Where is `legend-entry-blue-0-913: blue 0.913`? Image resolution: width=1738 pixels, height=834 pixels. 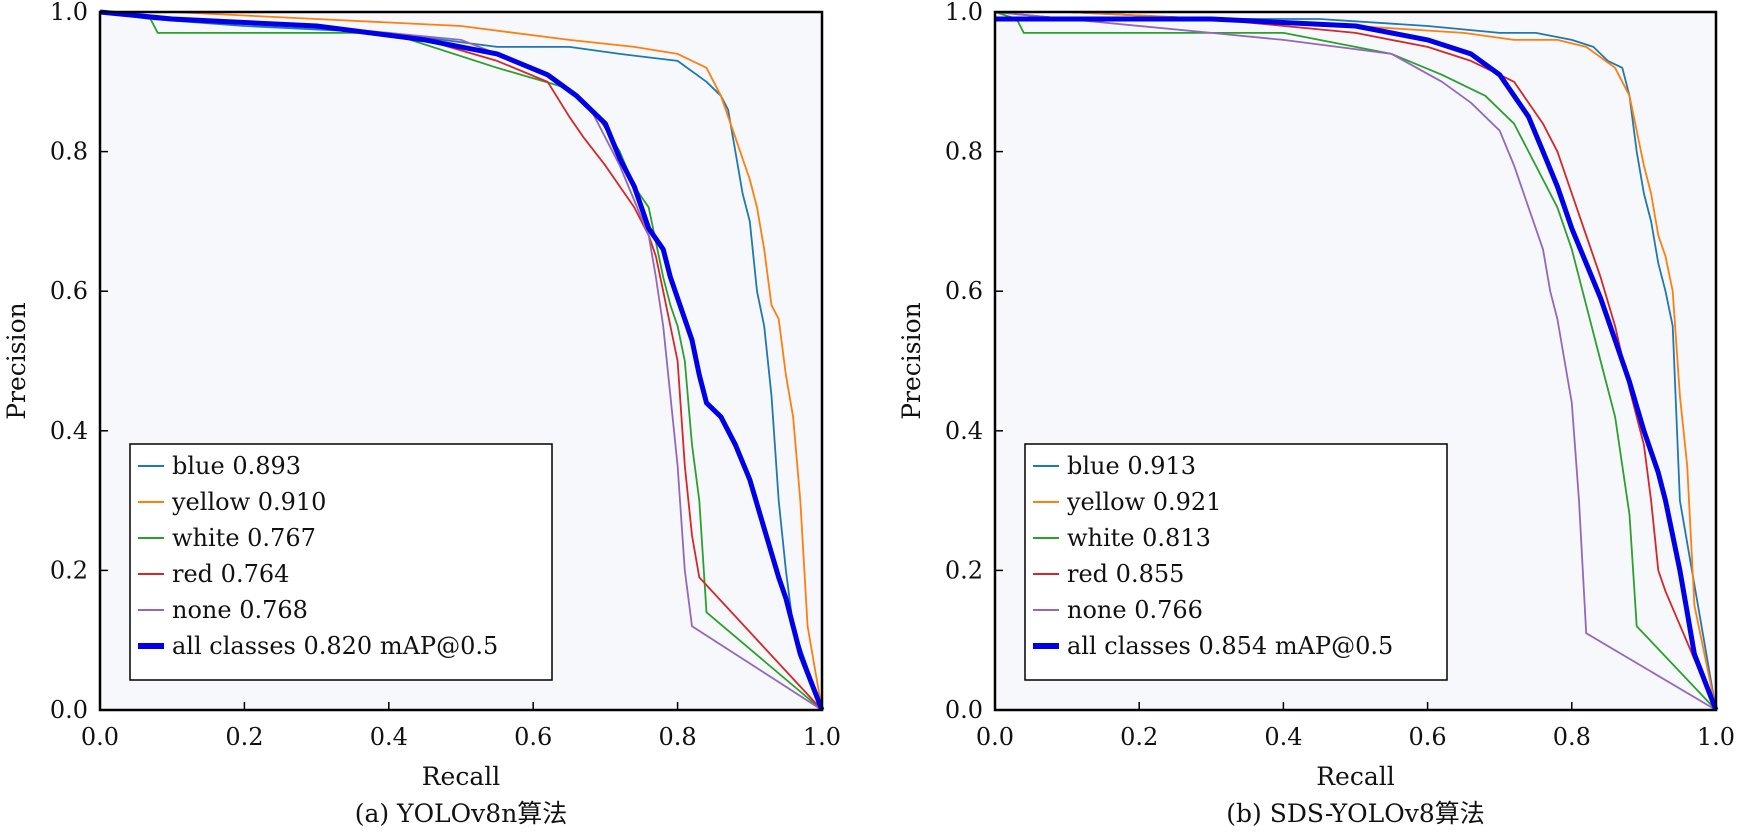 legend-entry-blue-0-913: blue 0.913 is located at coordinates (1131, 466).